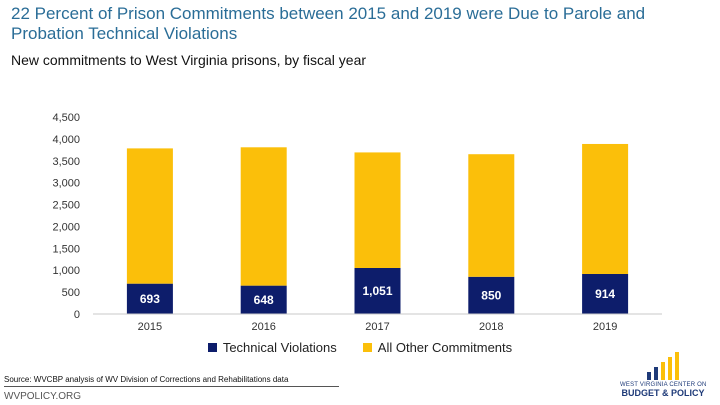 The height and width of the screenshot is (405, 720). What do you see at coordinates (605, 327) in the screenshot?
I see `x-tick-label: 2019` at bounding box center [605, 327].